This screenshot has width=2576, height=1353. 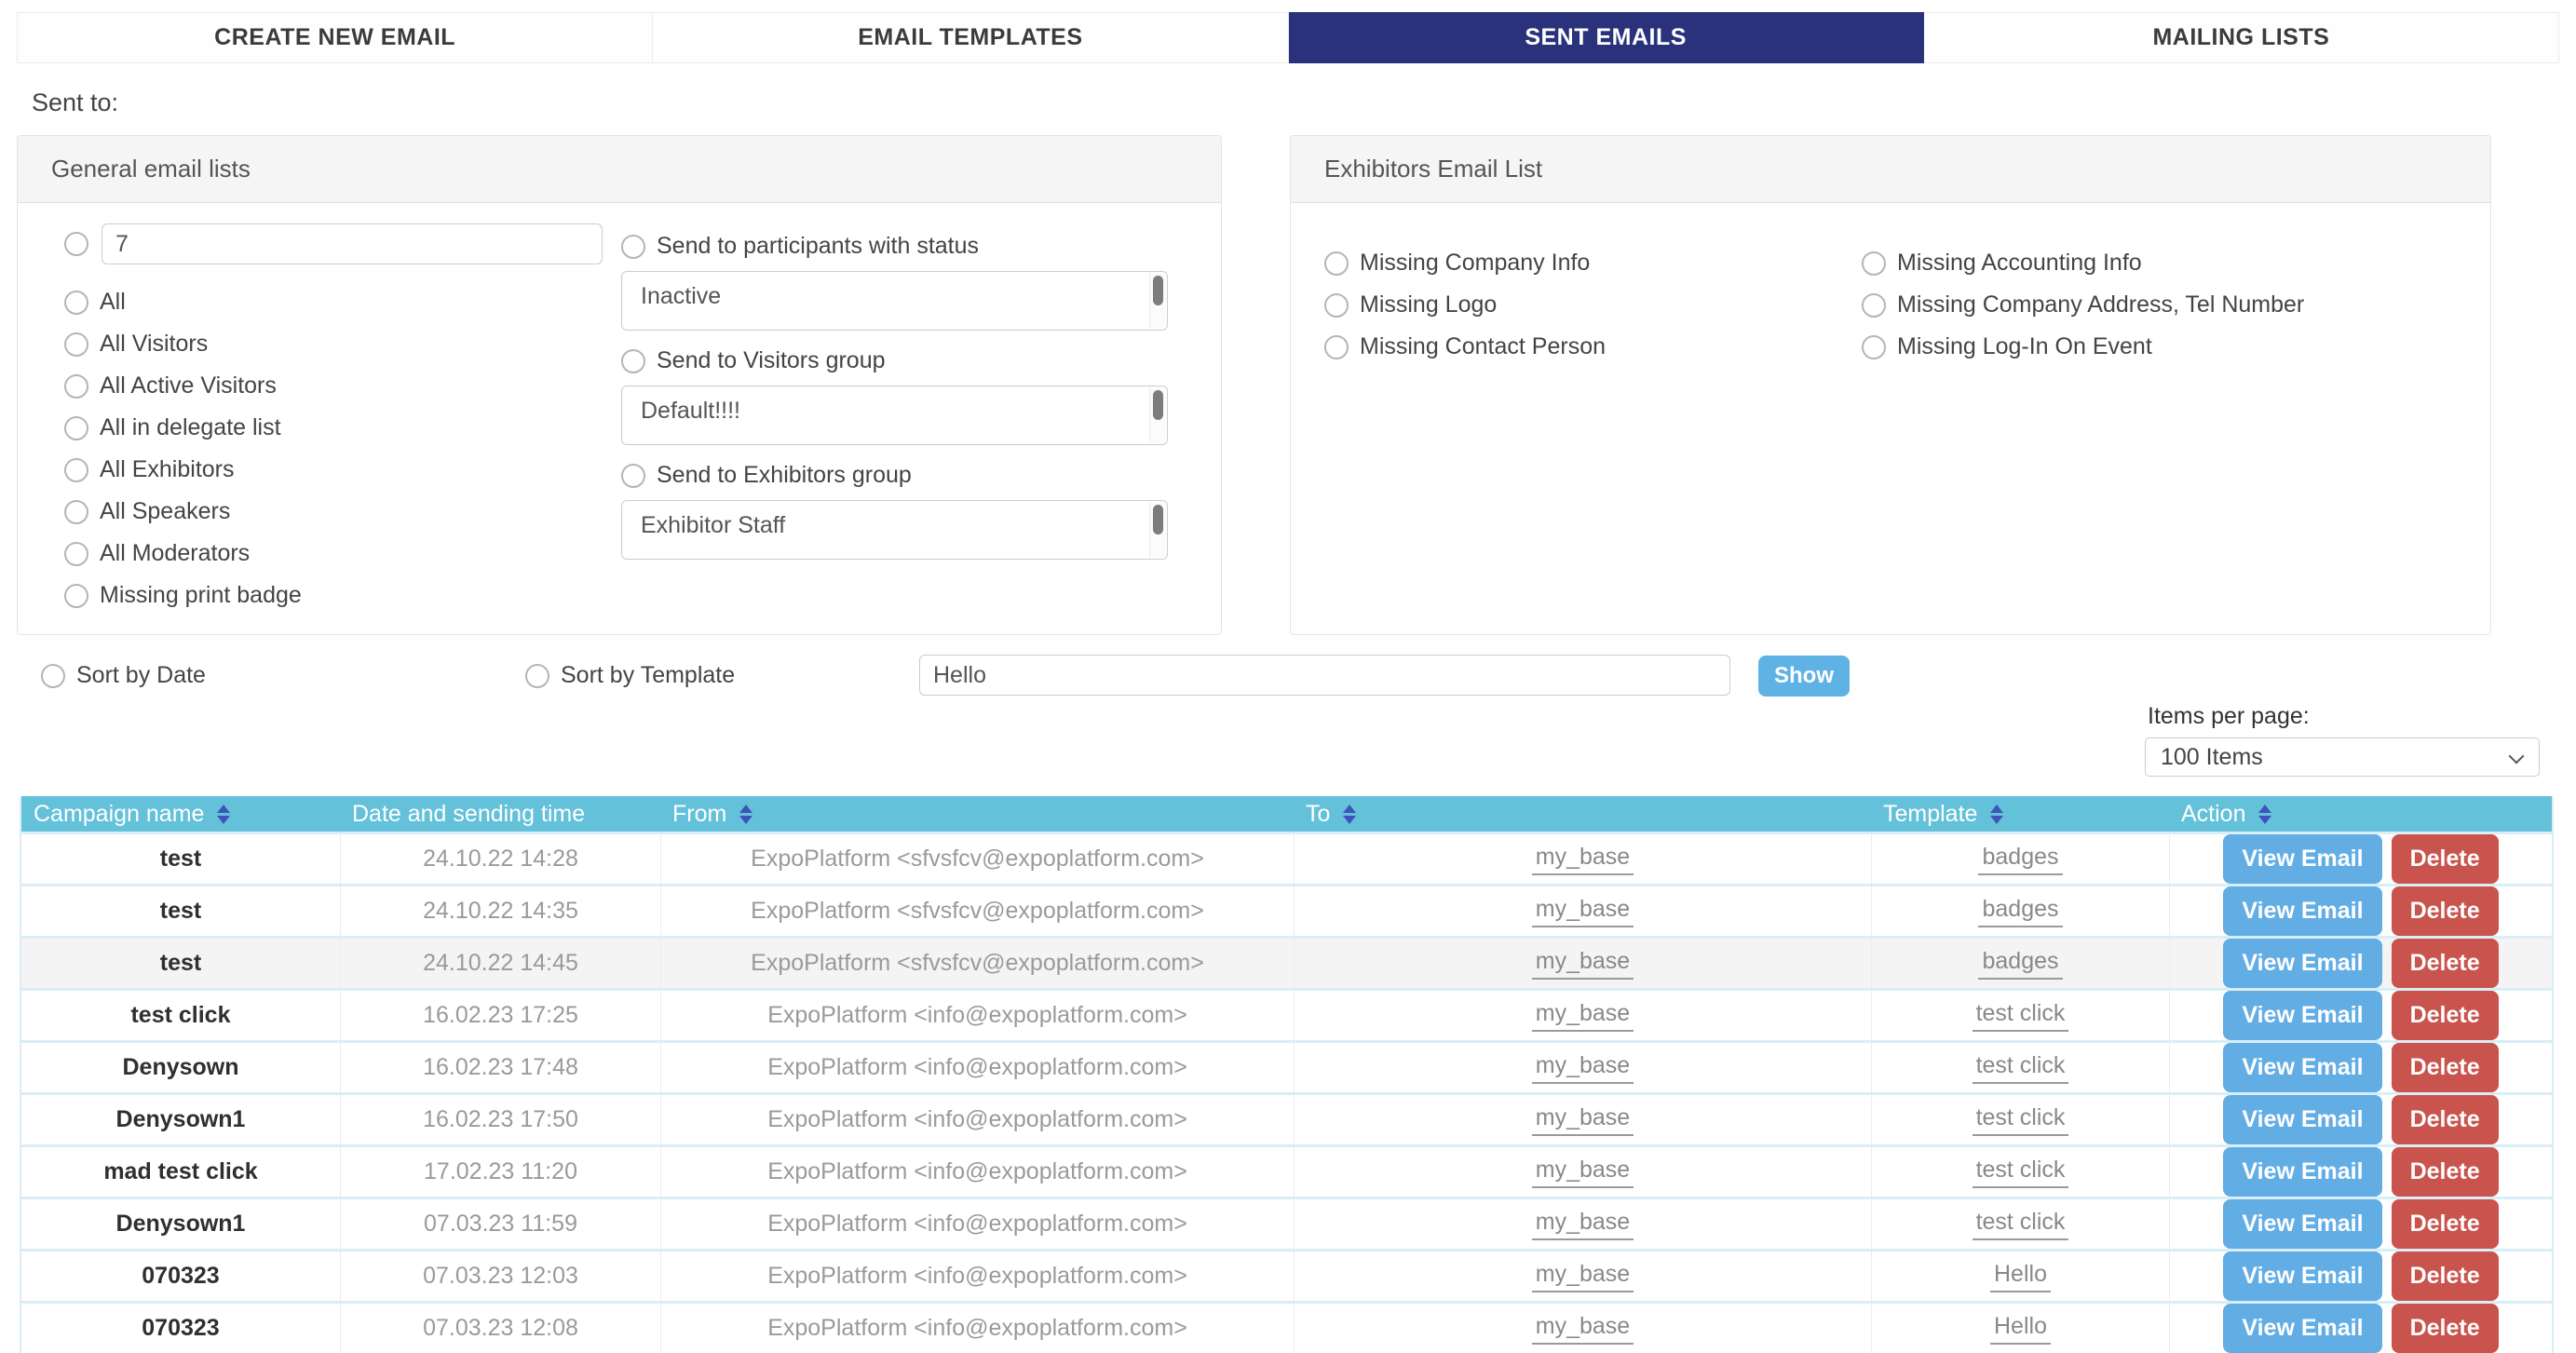 What do you see at coordinates (76, 244) in the screenshot?
I see `radio-id-option` at bounding box center [76, 244].